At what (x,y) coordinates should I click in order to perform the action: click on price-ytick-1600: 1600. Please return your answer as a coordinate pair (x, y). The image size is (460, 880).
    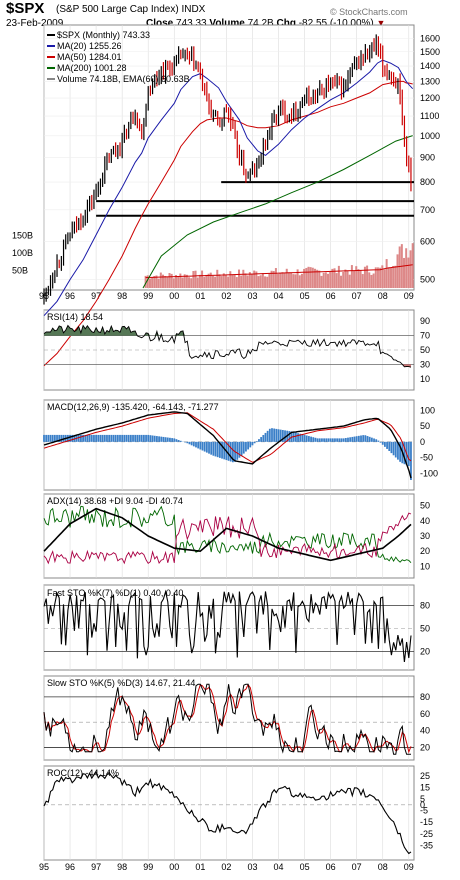
    Looking at the image, I should click on (430, 38).